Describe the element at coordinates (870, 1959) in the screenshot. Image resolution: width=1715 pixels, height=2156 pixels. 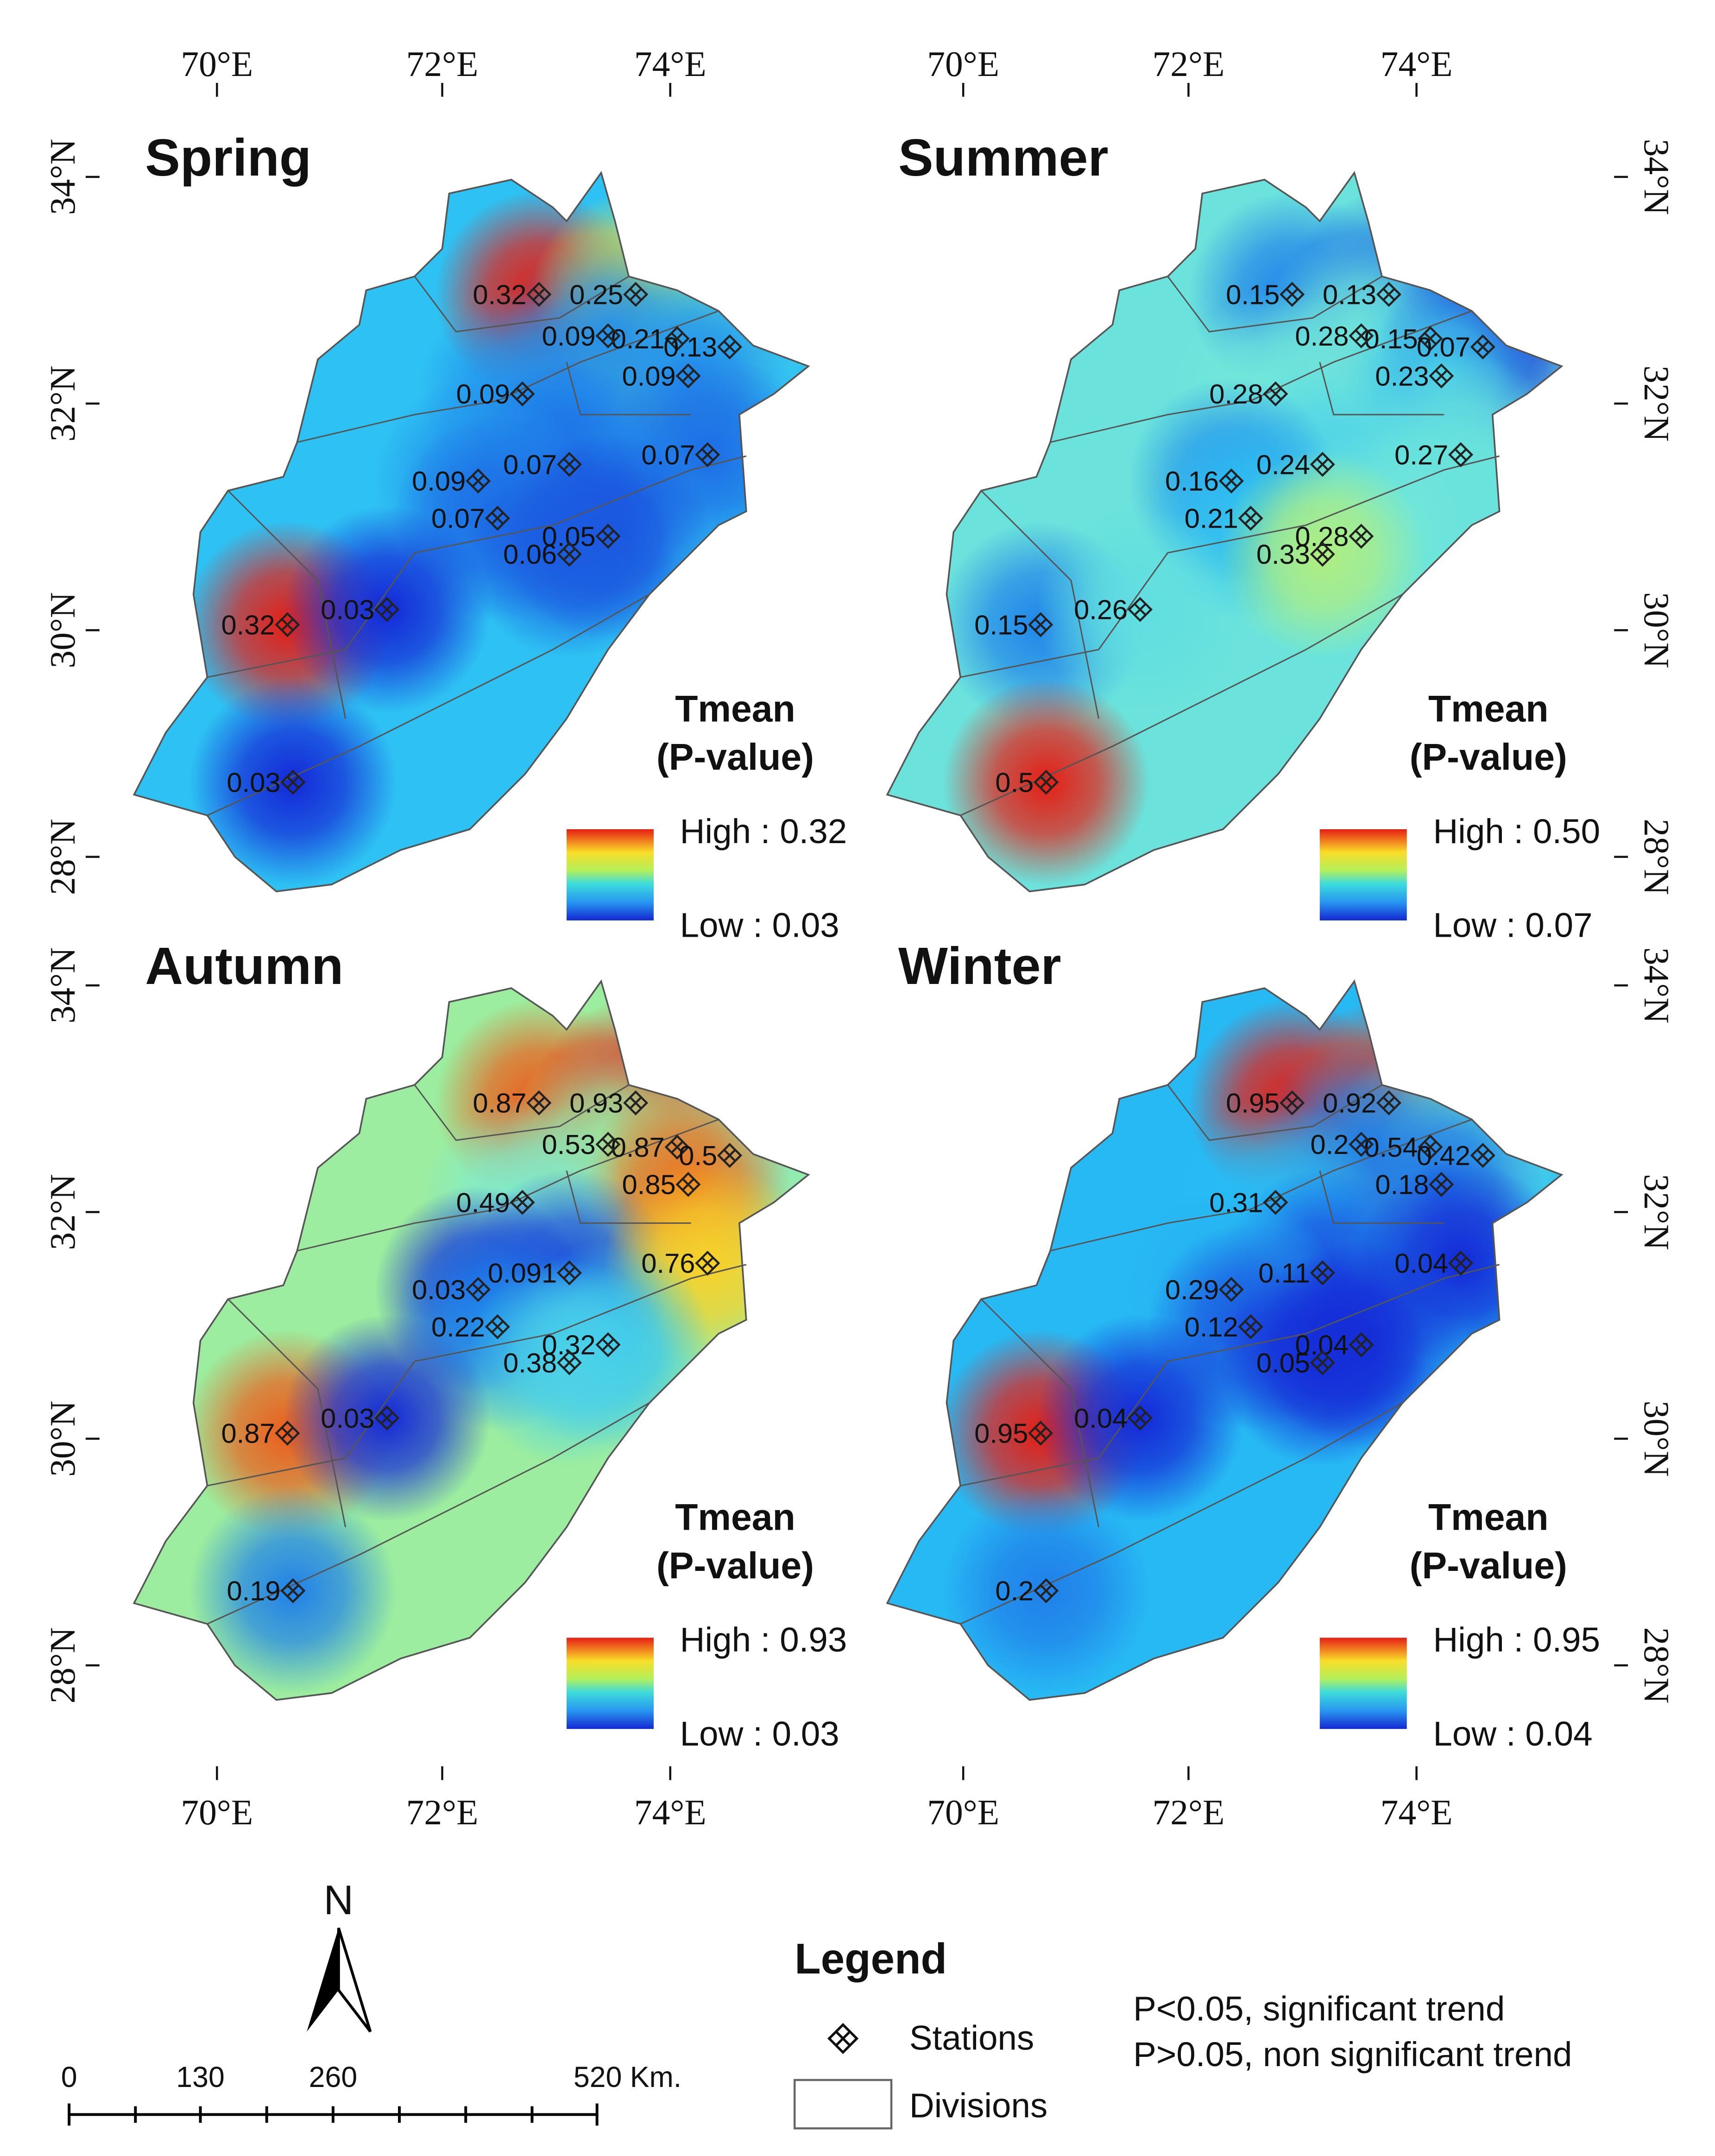
I see `legend-title: Legend` at that location.